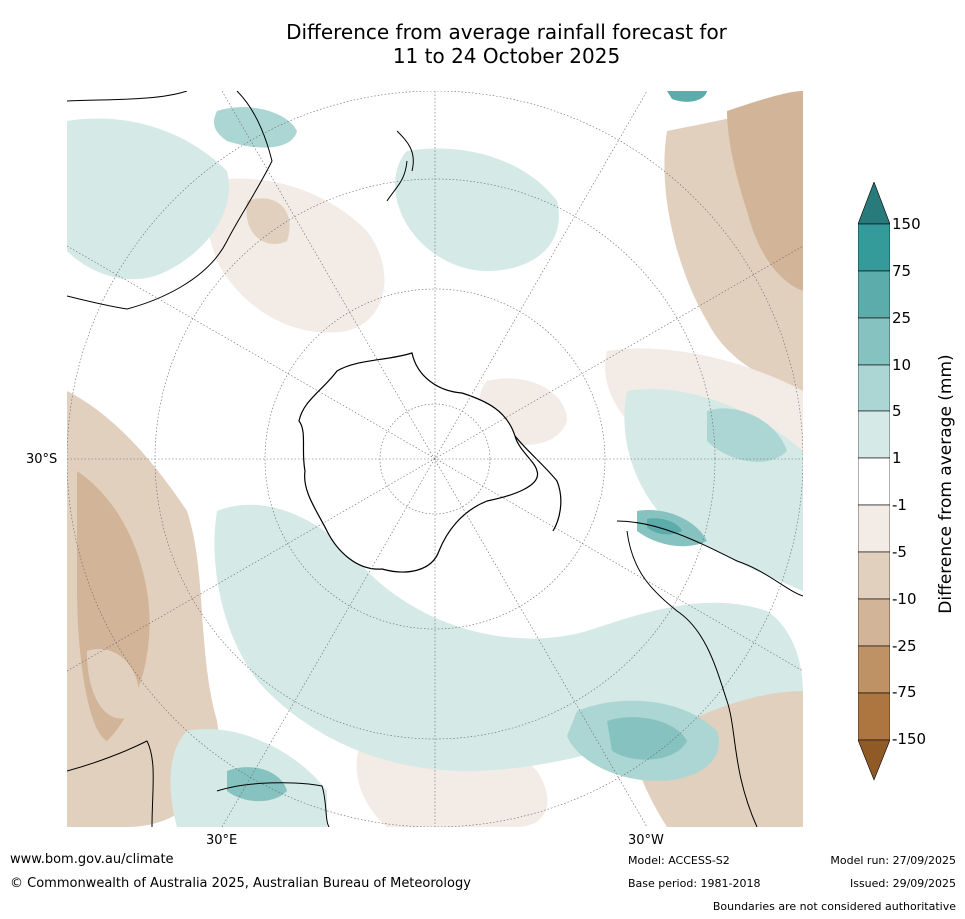 The height and width of the screenshot is (919, 965). I want to click on wet-region-northcenter, so click(477, 209).